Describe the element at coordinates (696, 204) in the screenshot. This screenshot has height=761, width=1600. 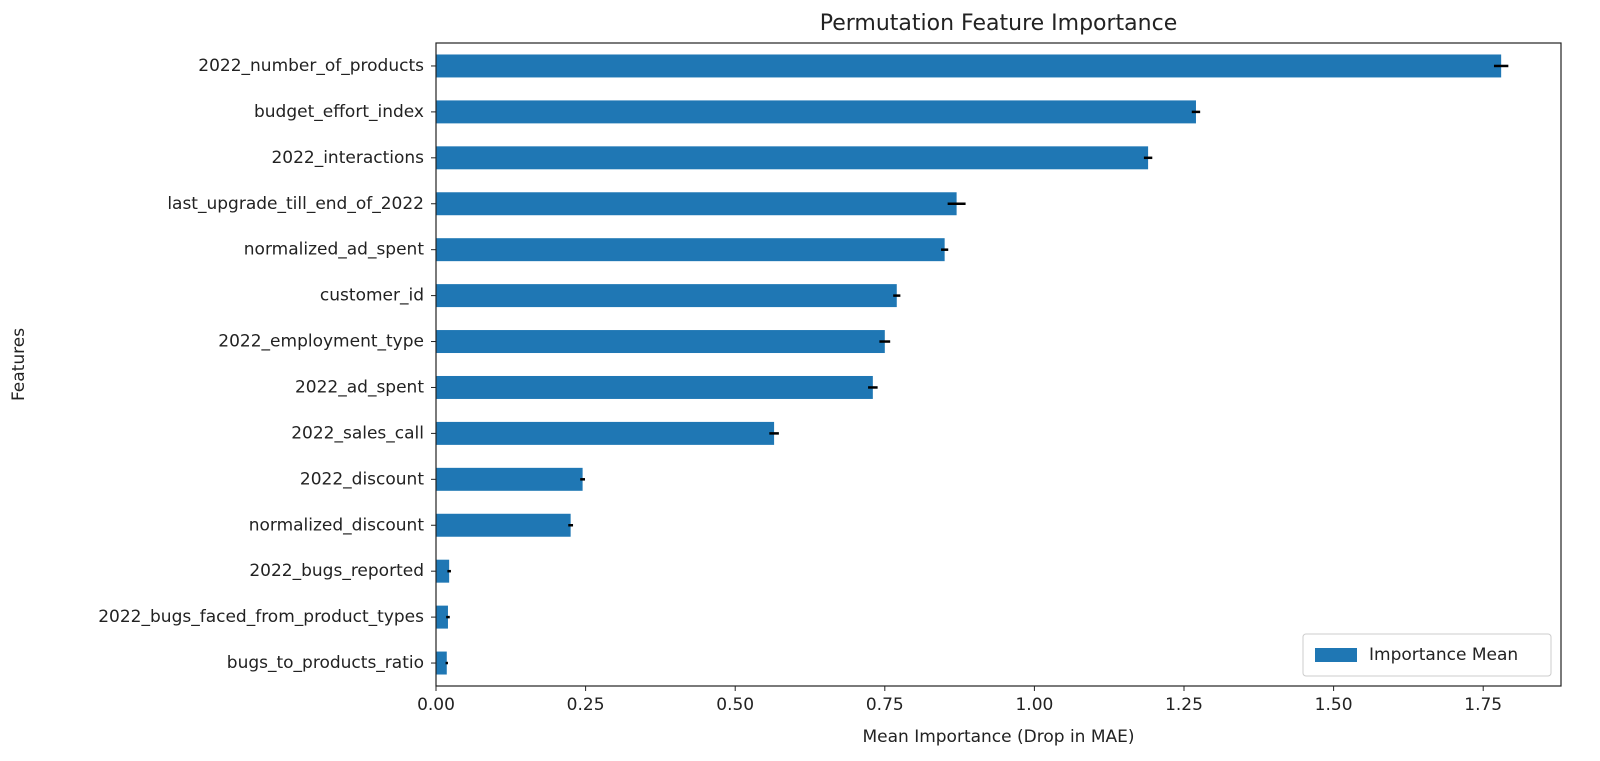
I see `bar-last_upgrade_till_end_of_2022` at that location.